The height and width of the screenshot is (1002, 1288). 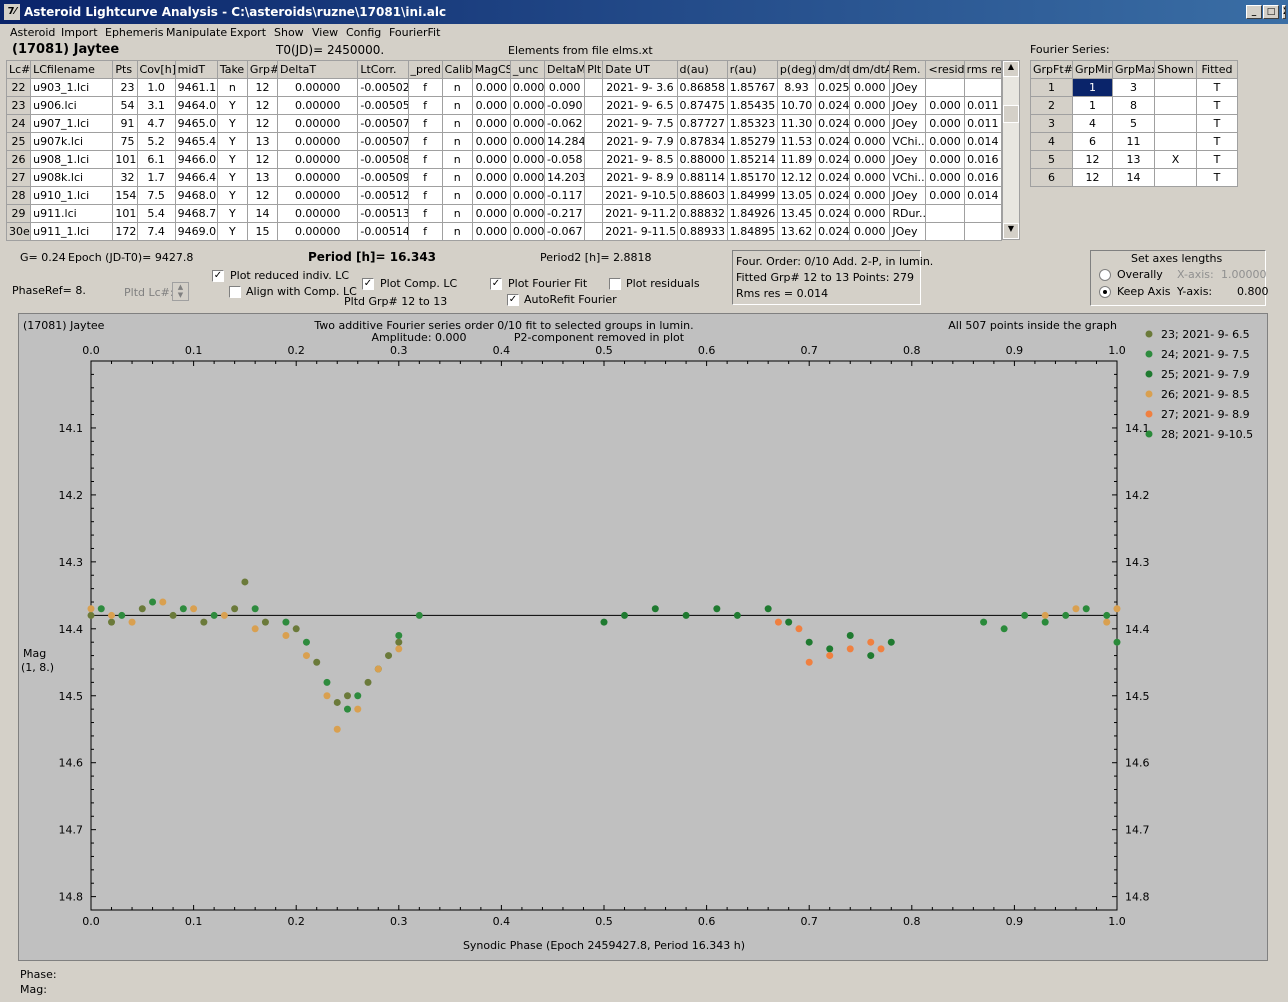 What do you see at coordinates (262, 69) in the screenshot?
I see `lc-col-header: Grp#` at bounding box center [262, 69].